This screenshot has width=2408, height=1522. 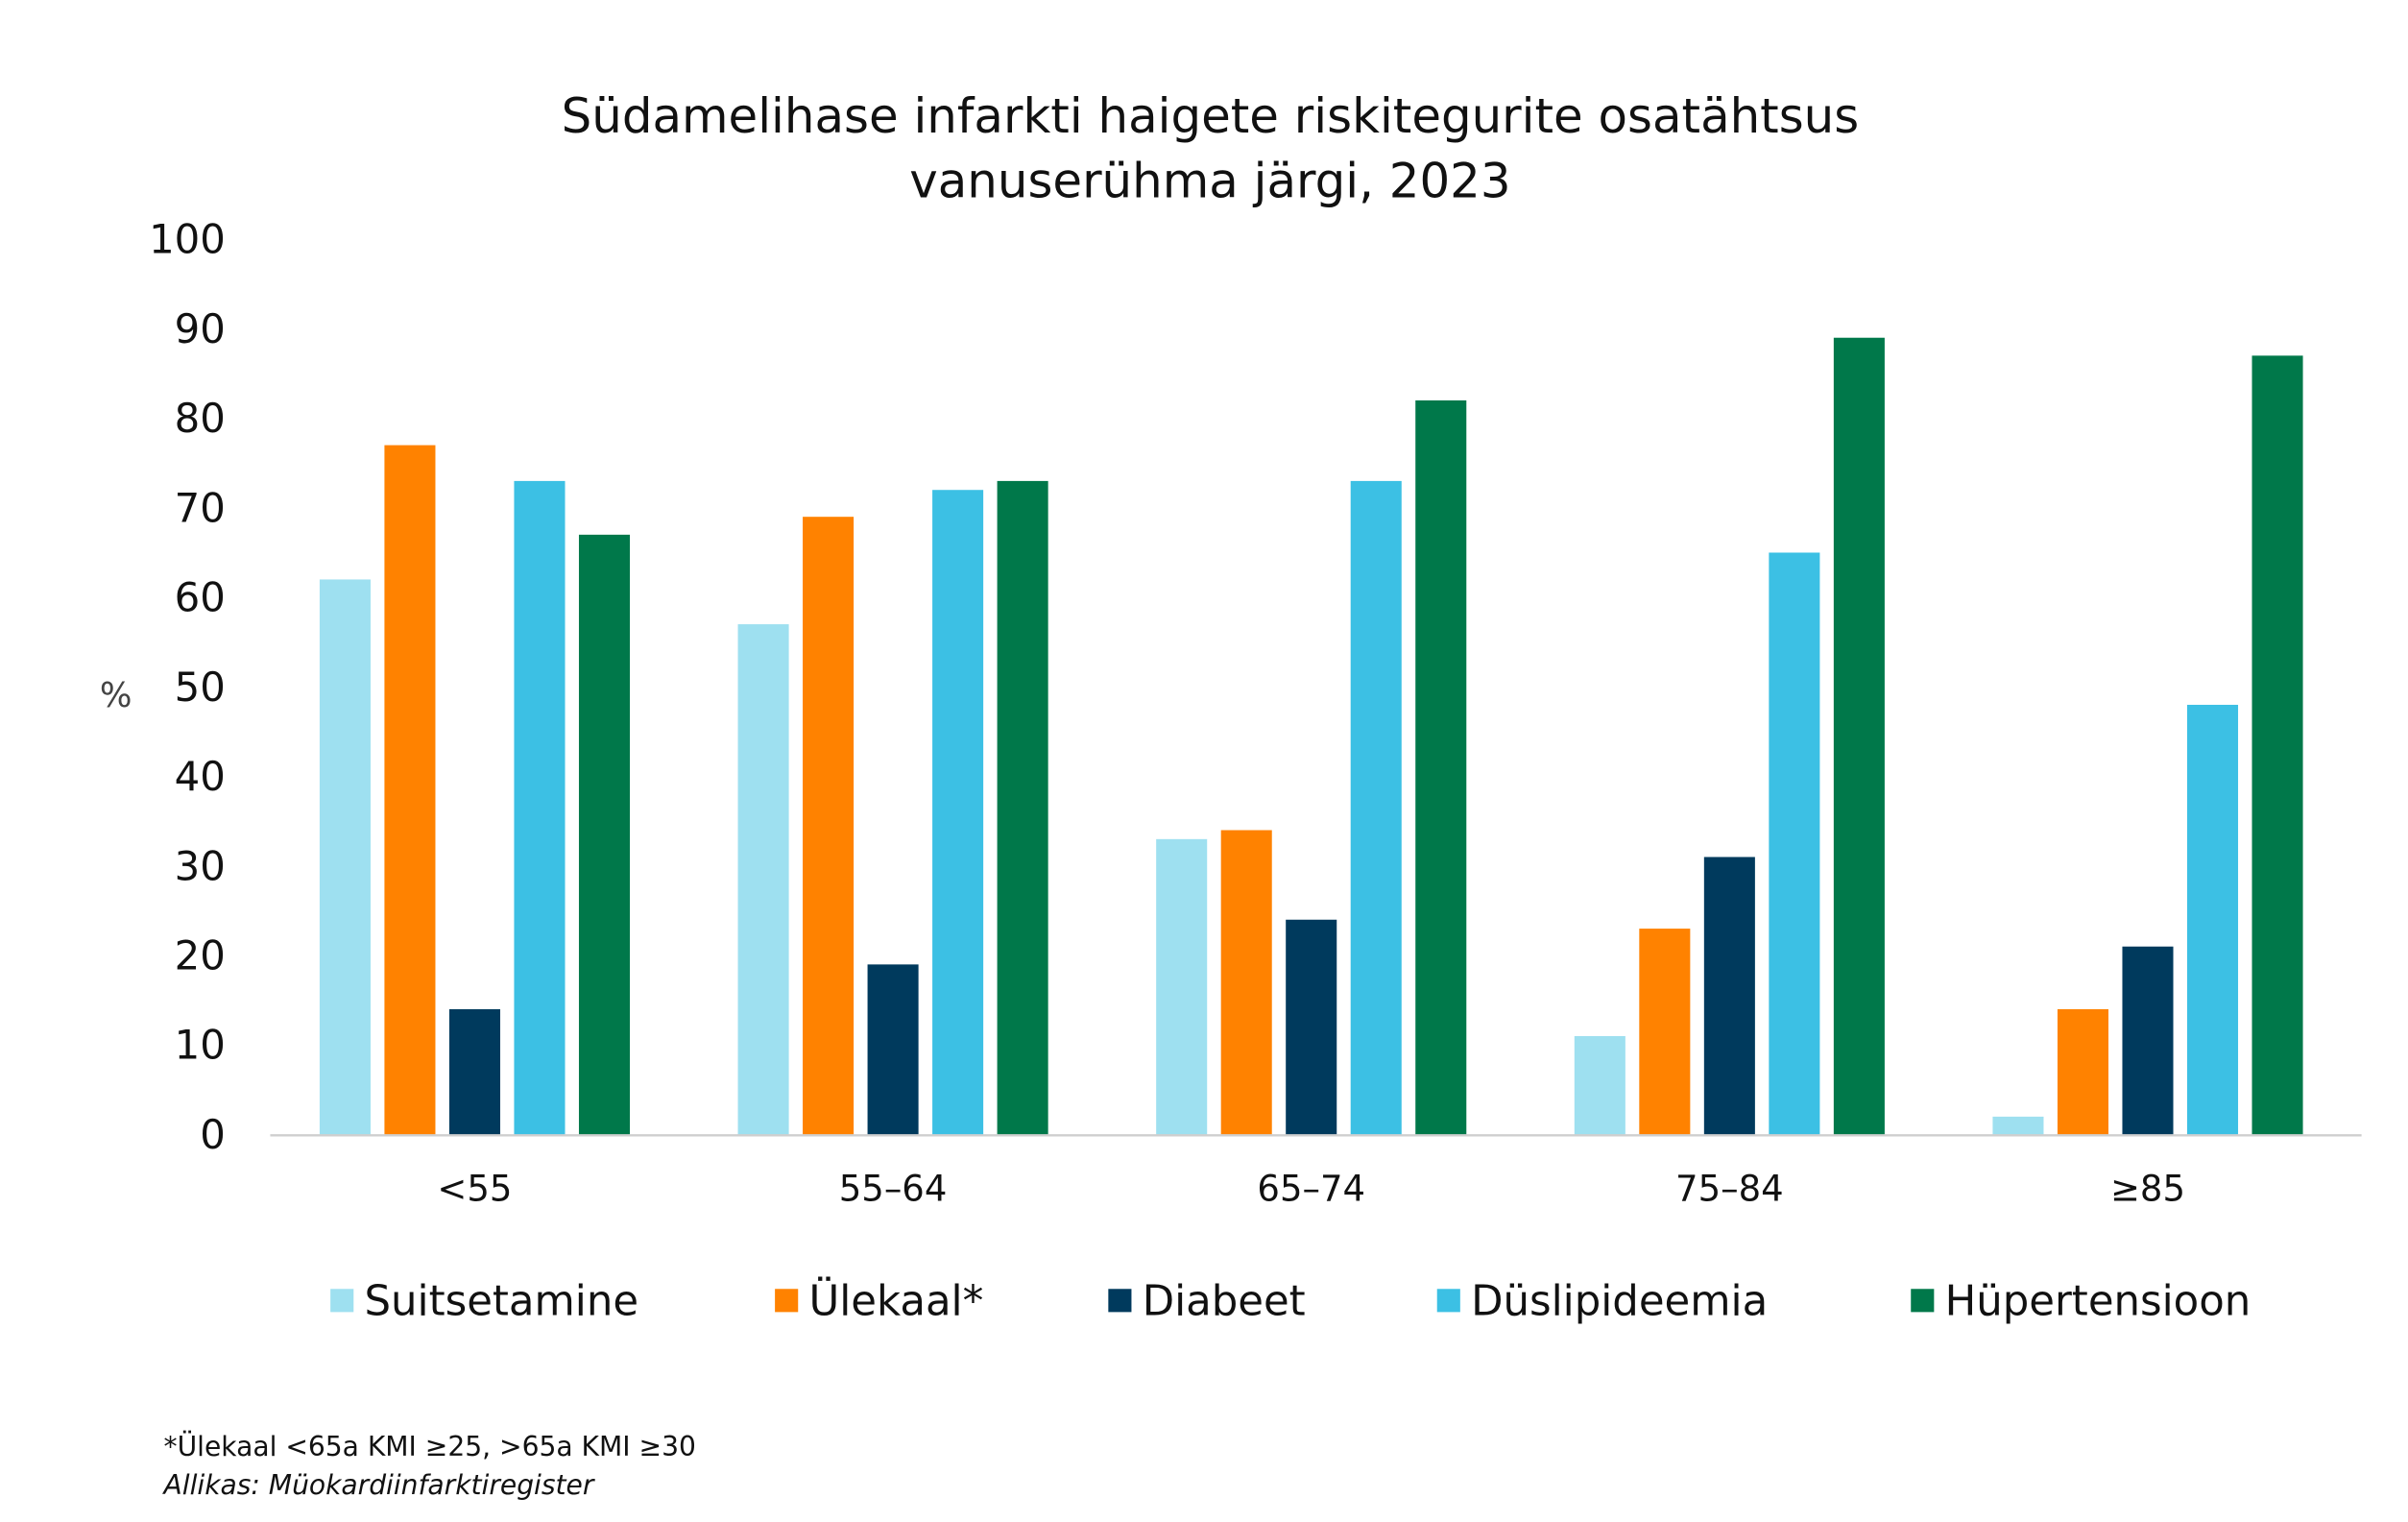 What do you see at coordinates (1619, 1302) in the screenshot?
I see `legend-label: Düslipideemia` at bounding box center [1619, 1302].